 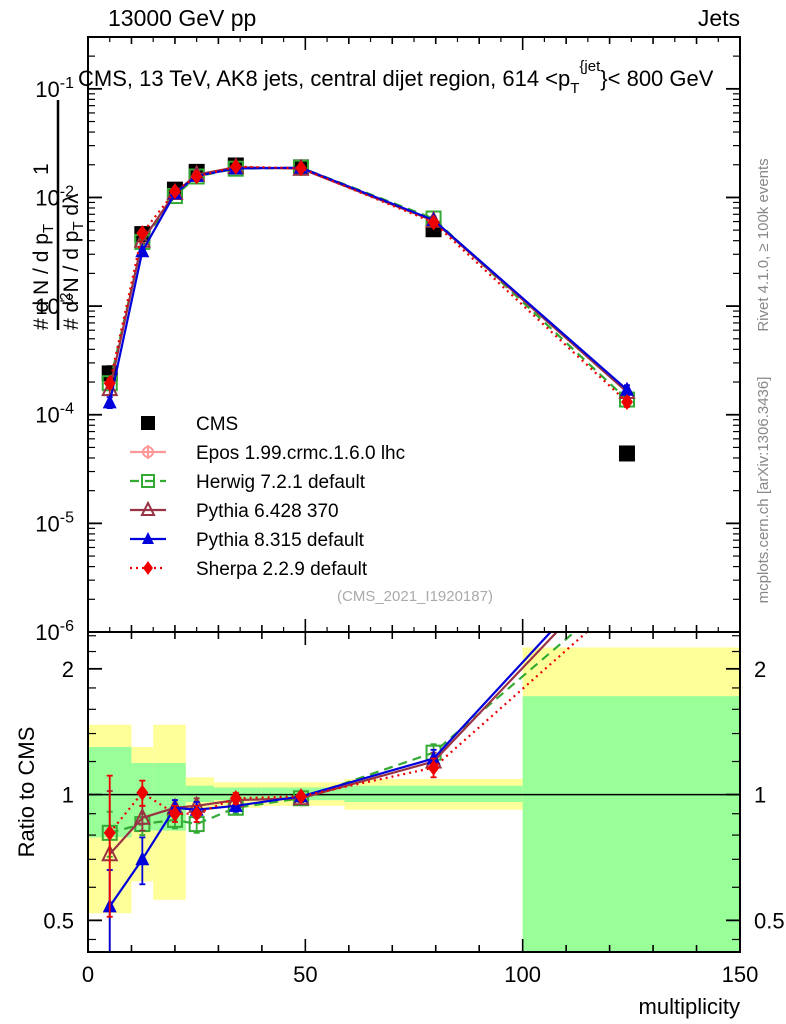 What do you see at coordinates (58, 920) in the screenshot?
I see `ratio-ytick-label-left: 0.5` at bounding box center [58, 920].